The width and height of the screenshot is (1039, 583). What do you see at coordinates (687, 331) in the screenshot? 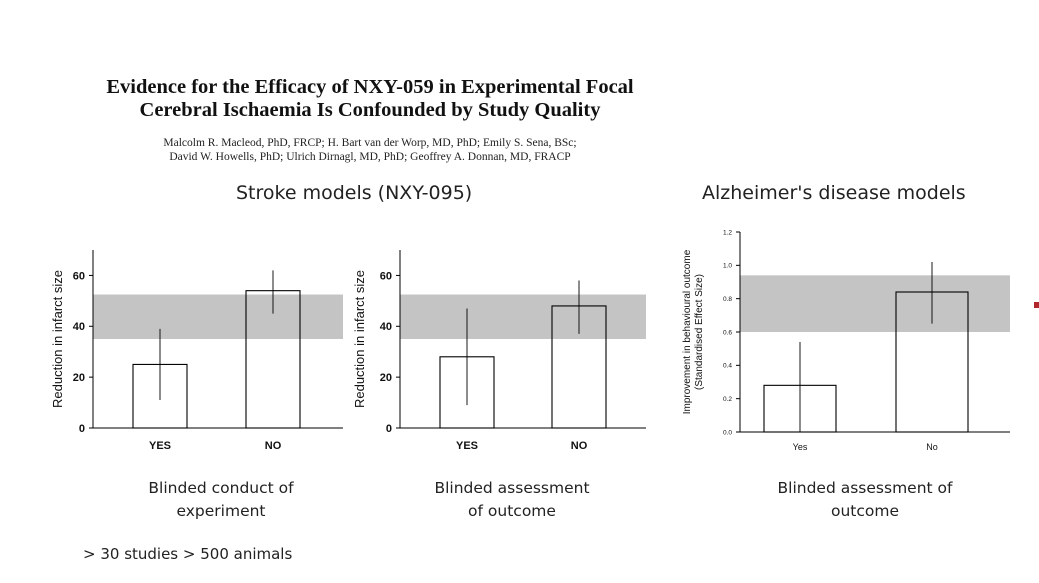
I see `y-axis-label: Improvement in behavioural outcome` at bounding box center [687, 331].